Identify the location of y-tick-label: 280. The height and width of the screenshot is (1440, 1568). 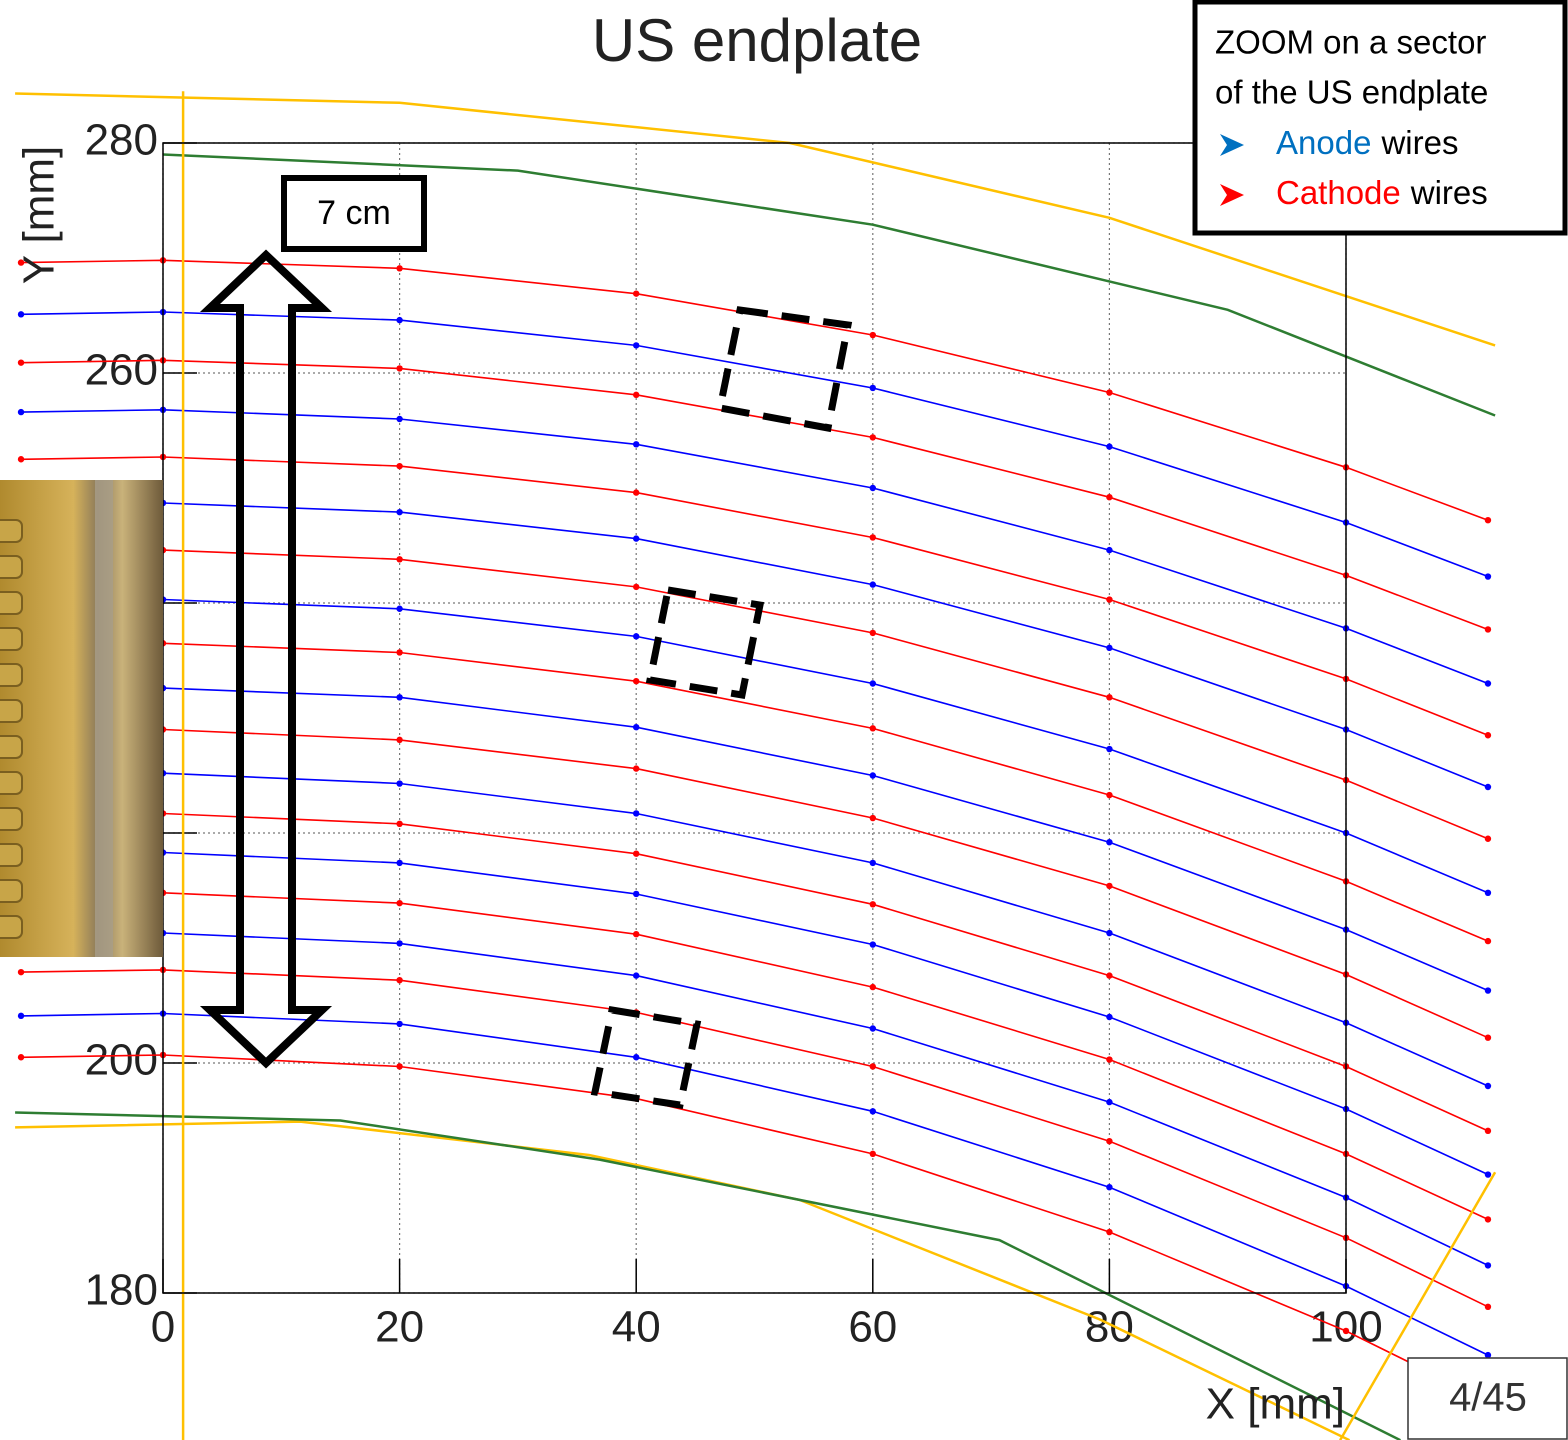
(121, 140).